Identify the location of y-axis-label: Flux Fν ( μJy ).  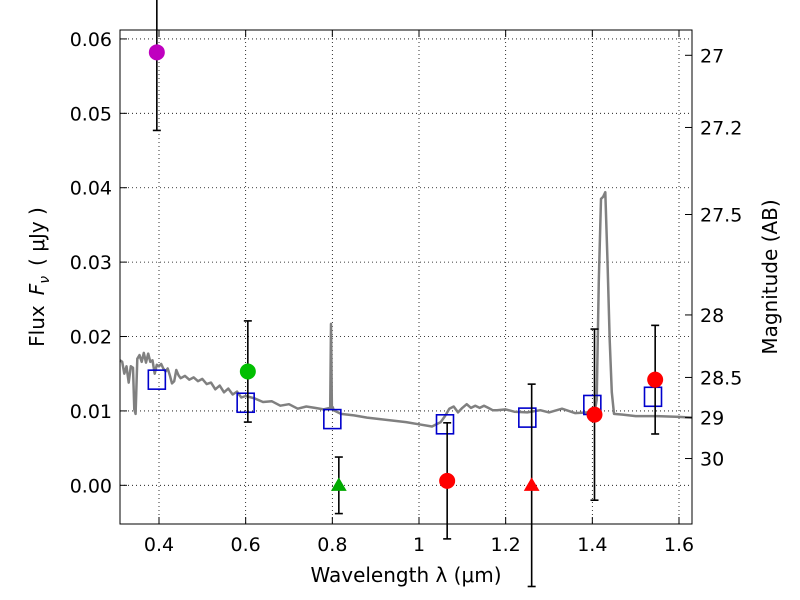
(39, 277).